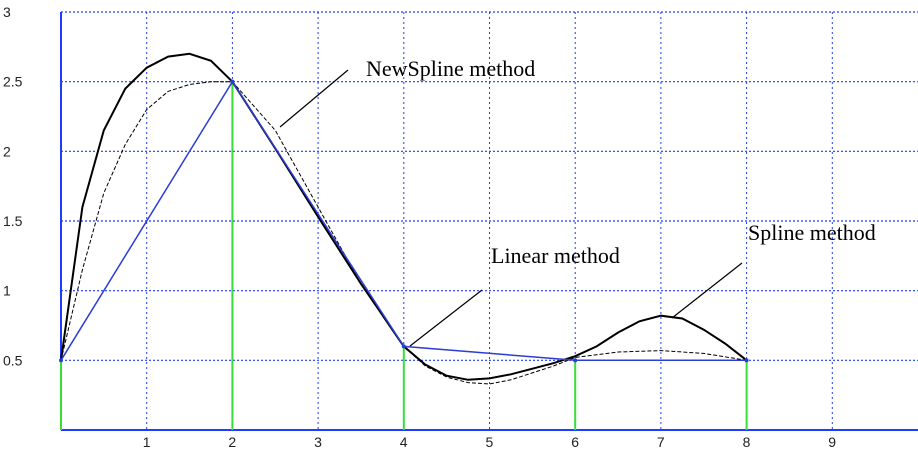  I want to click on x-tick-label: 7, so click(661, 441).